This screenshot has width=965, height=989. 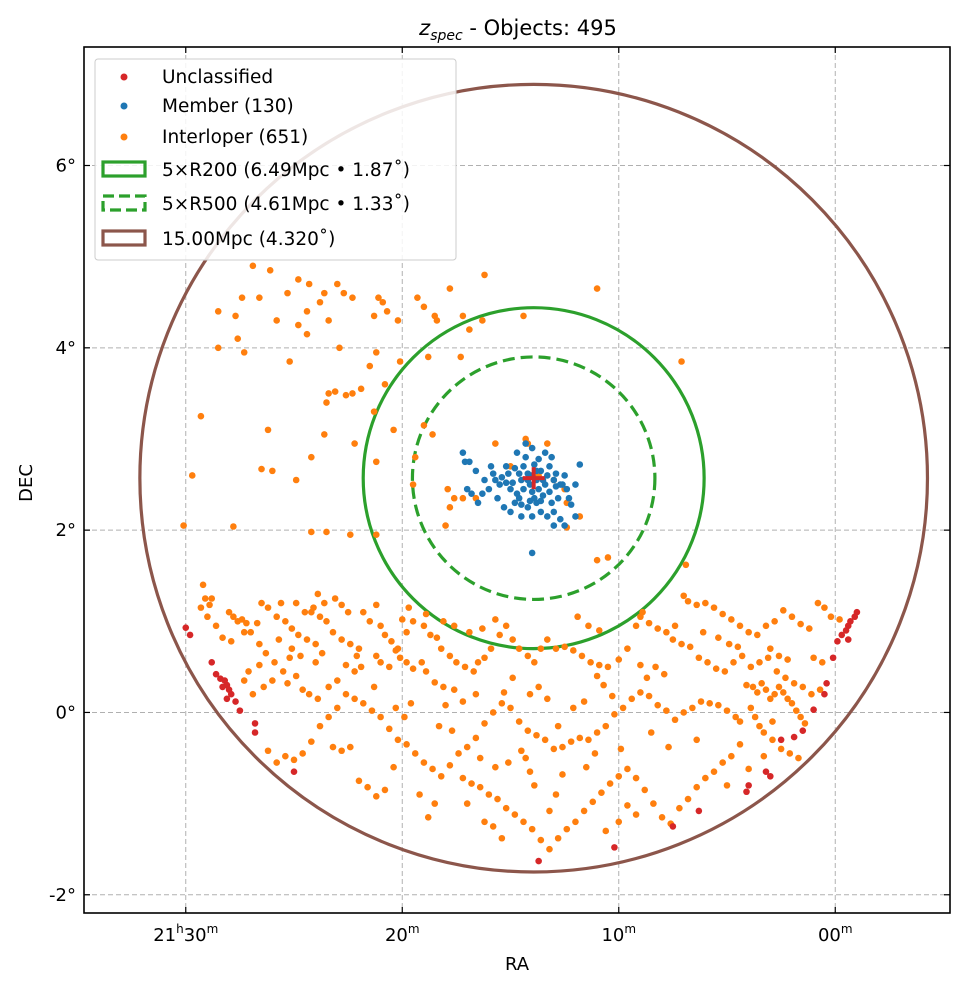 I want to click on x-tick-label: 10m, so click(x=618, y=934).